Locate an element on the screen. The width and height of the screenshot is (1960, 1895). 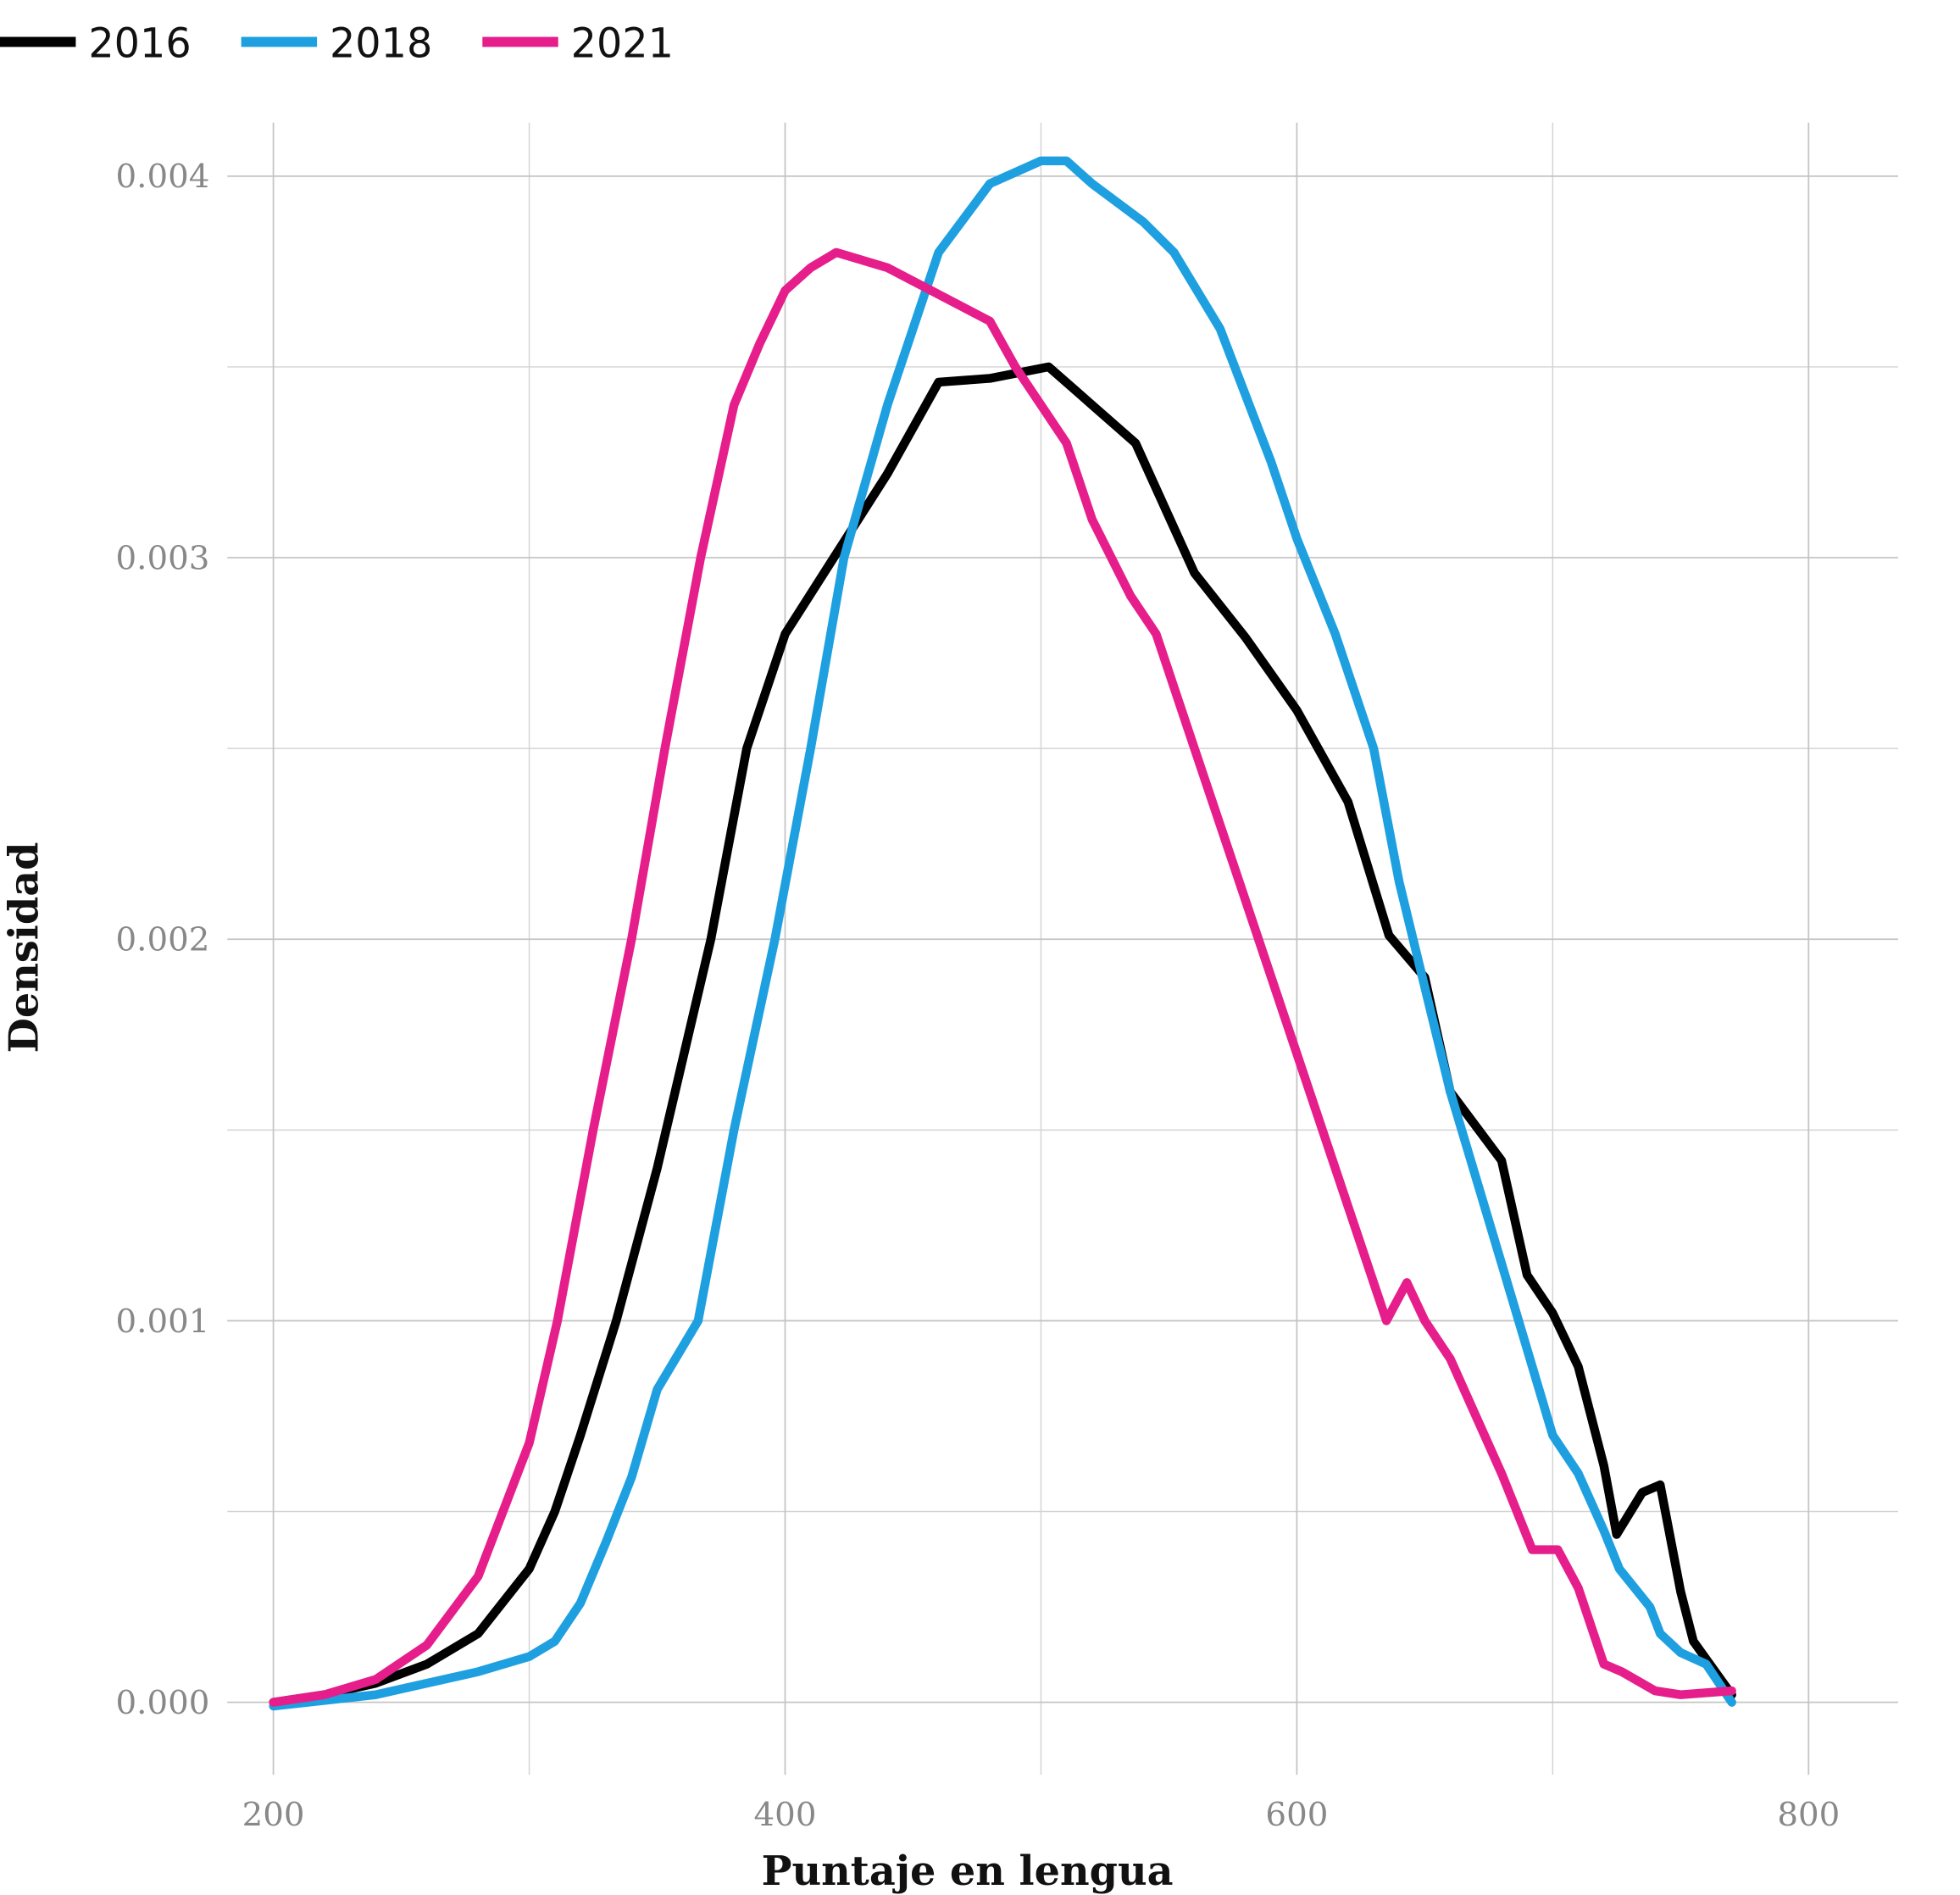
x-axis-title: Puntaje en lengua is located at coordinates (968, 1872).